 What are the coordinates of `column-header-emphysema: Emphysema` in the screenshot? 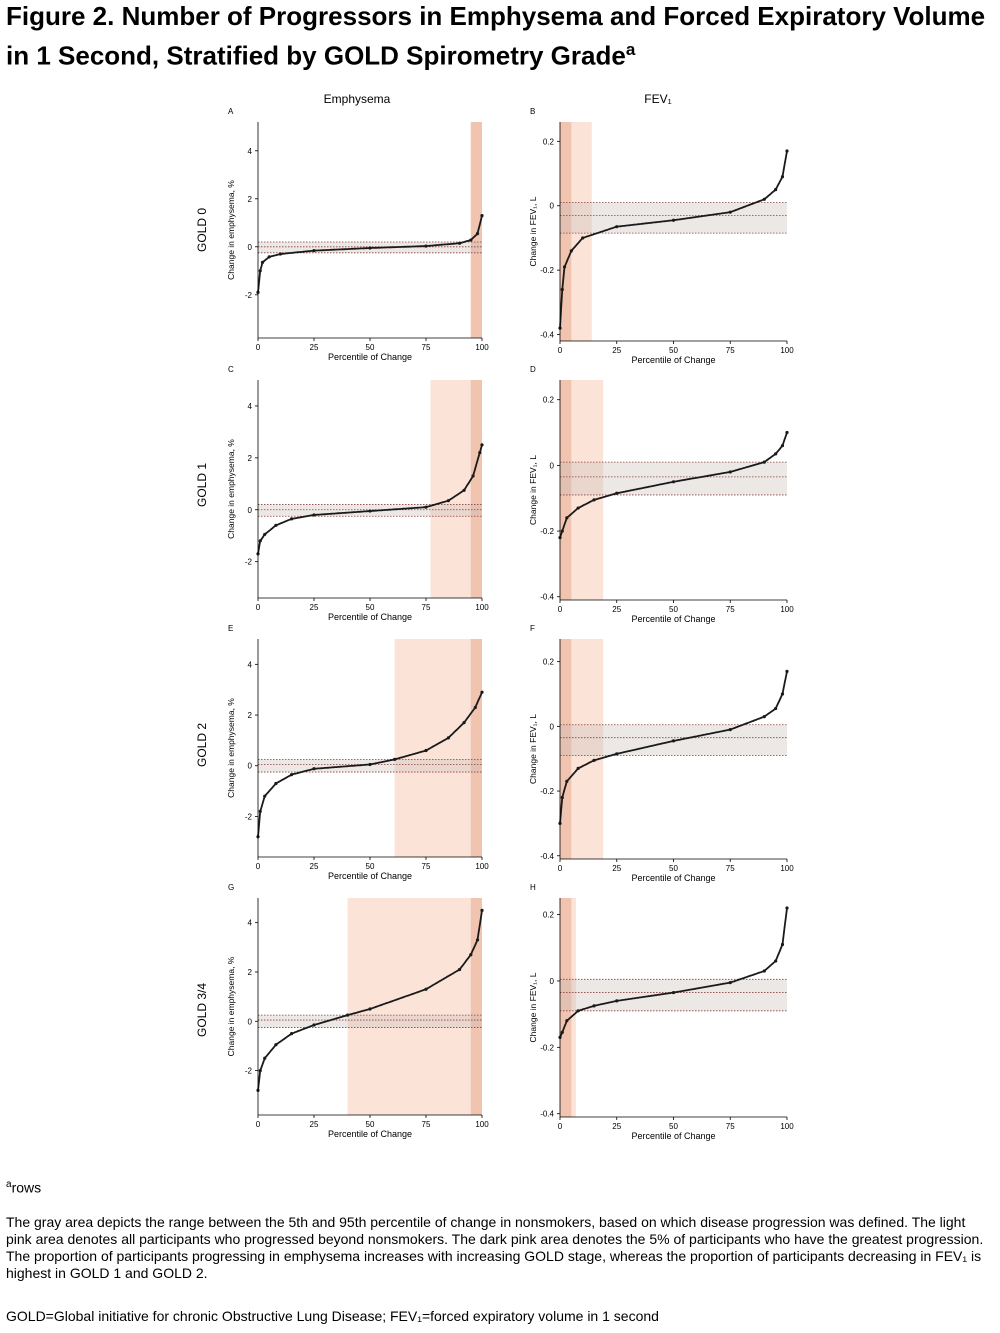 It's located at (357, 99).